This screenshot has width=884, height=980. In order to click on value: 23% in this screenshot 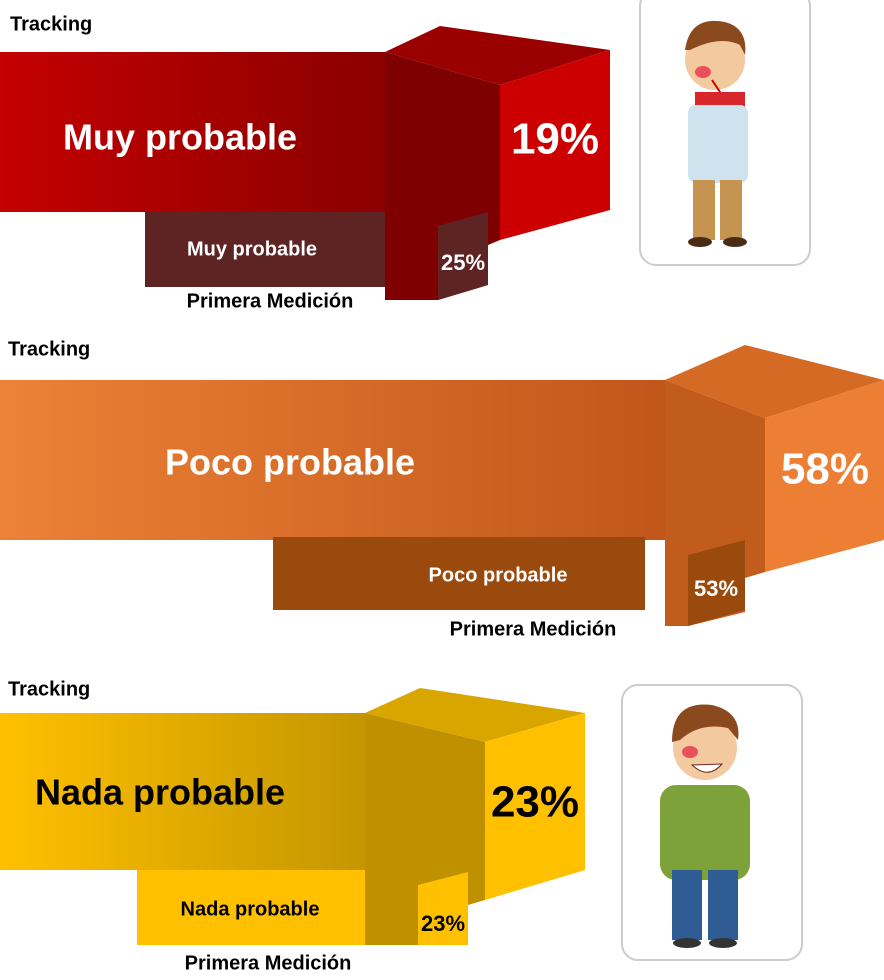, I will do `click(535, 802)`.